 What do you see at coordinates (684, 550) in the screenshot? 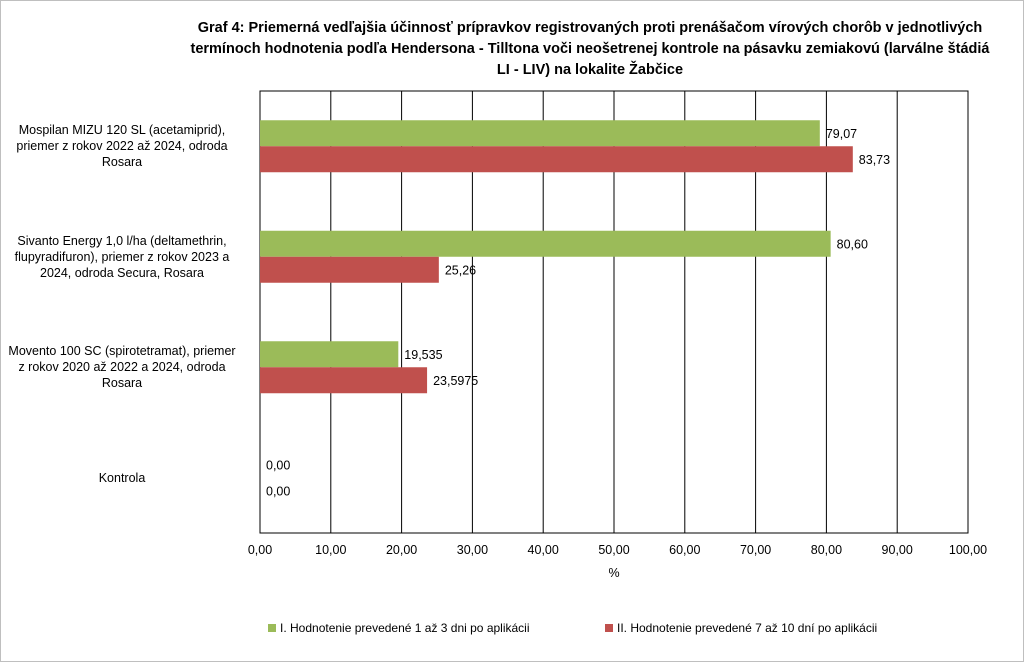
I see `x-tick-label: 60,00` at bounding box center [684, 550].